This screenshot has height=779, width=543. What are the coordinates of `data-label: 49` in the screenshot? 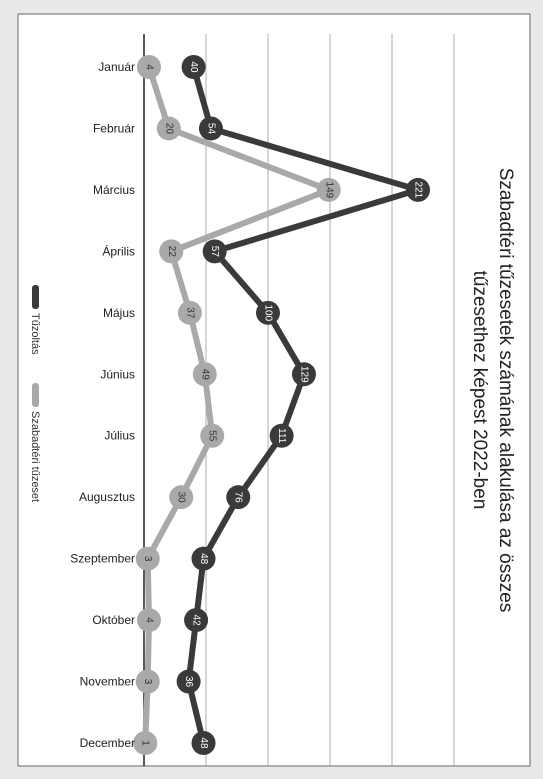 It's located at (204, 375).